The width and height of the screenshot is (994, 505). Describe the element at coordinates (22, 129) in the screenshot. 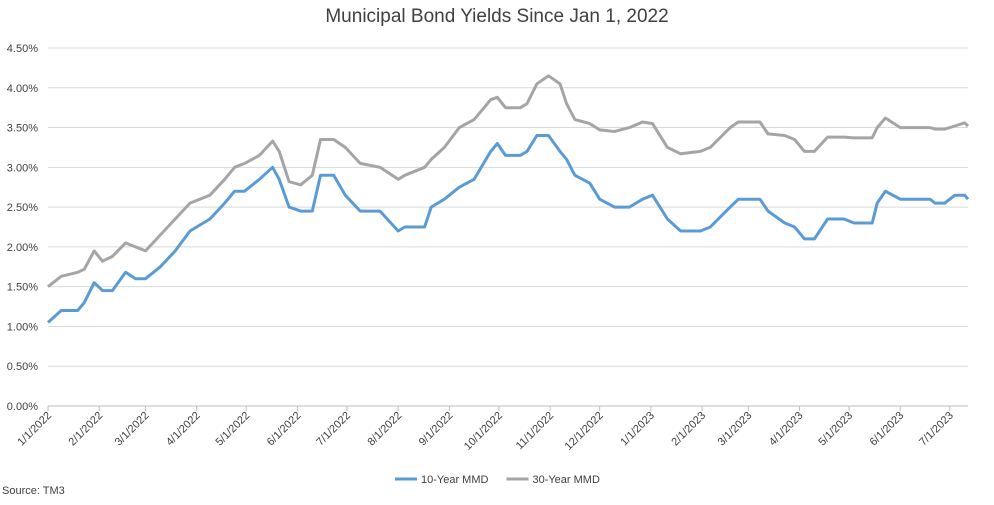

I see `y-tick-label: 3.50%` at that location.